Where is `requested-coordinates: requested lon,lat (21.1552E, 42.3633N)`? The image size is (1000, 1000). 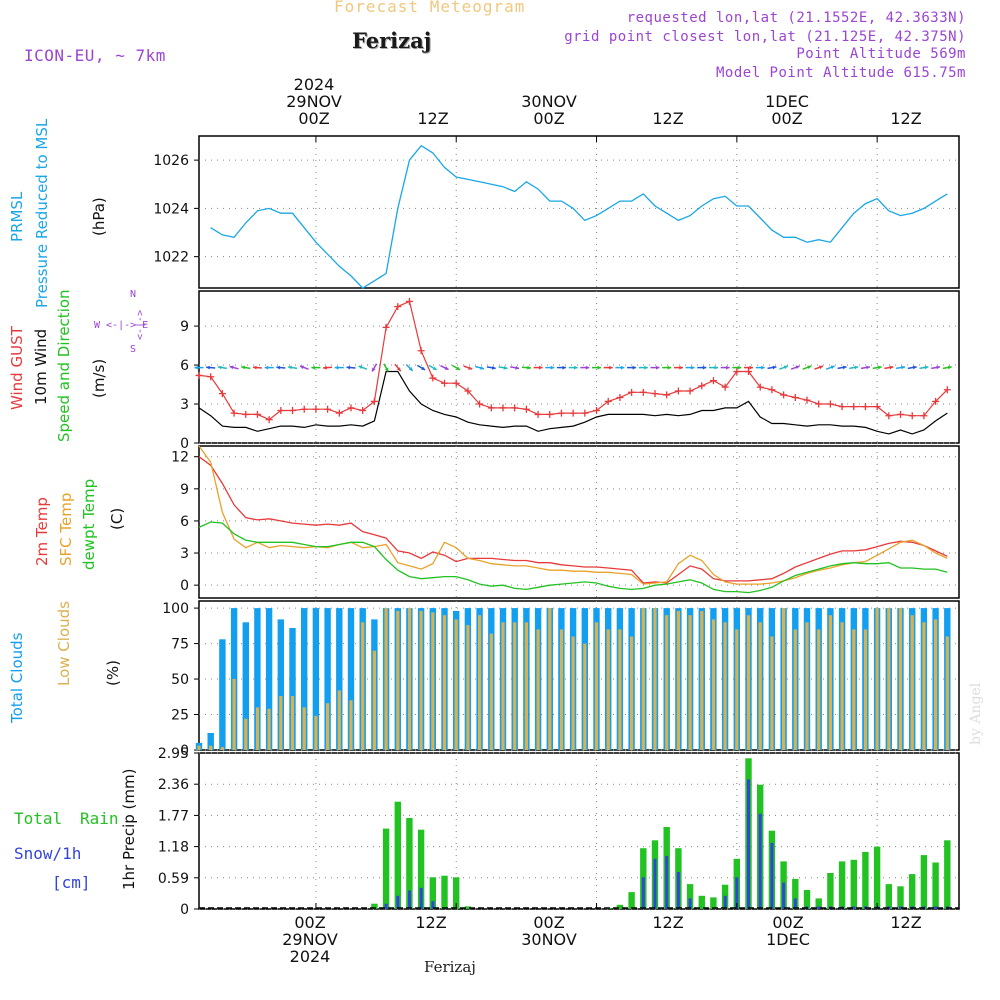 requested-coordinates: requested lon,lat (21.1552E, 42.3633N) is located at coordinates (796, 18).